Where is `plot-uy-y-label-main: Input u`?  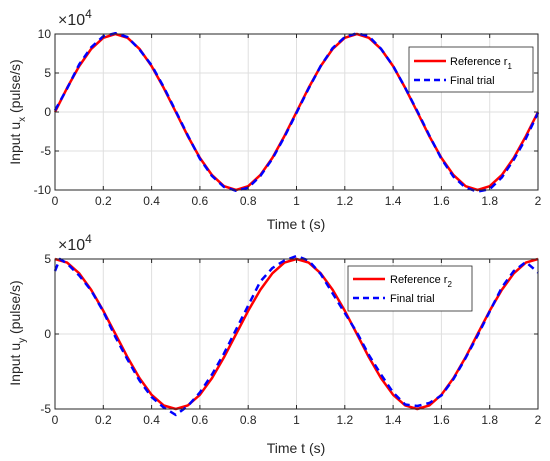
plot-uy-y-label-main: Input u is located at coordinates (15, 364).